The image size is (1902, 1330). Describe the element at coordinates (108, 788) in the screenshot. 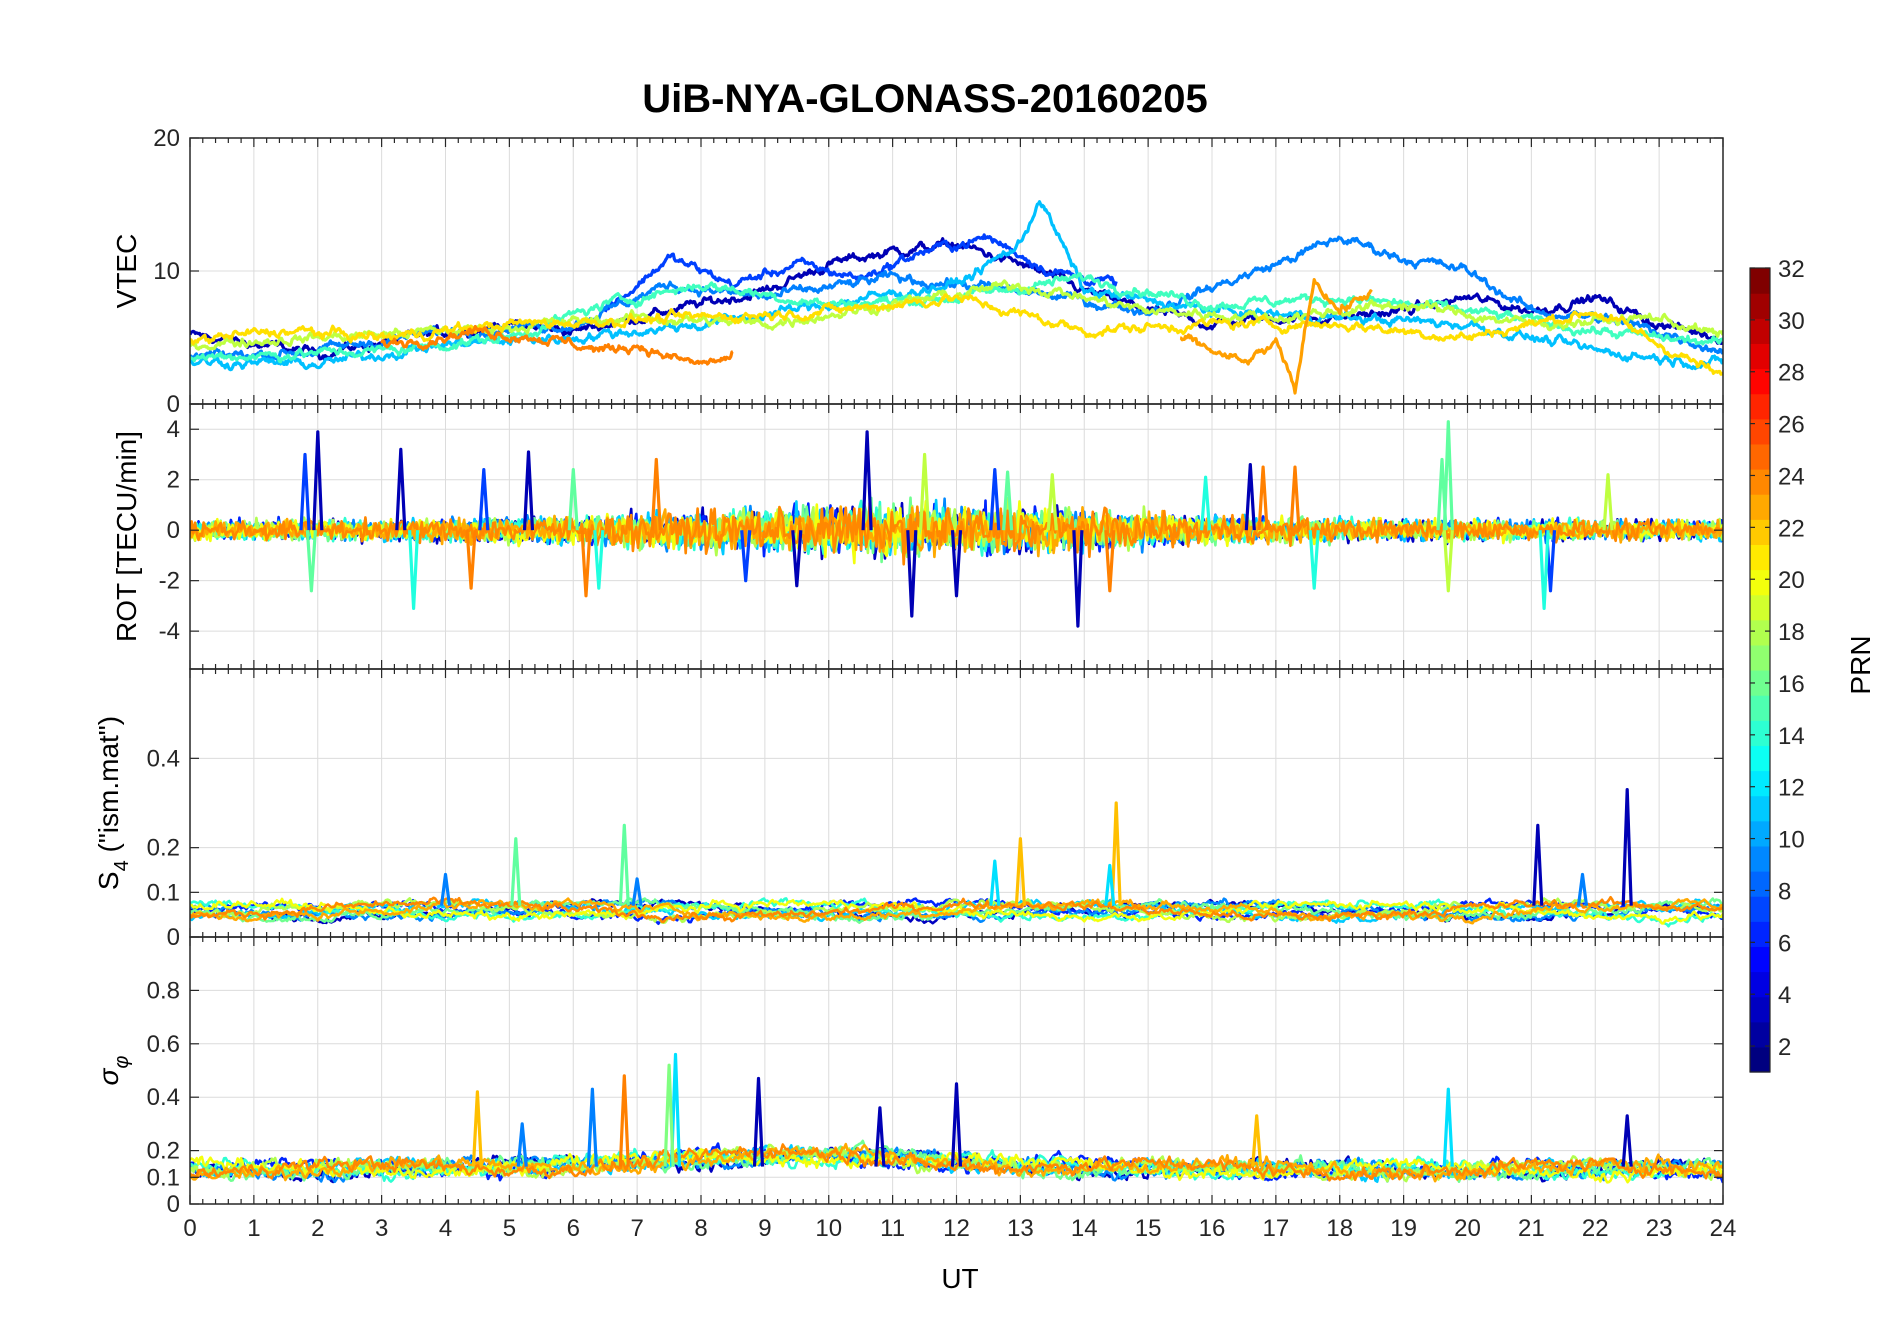

I see `y-label-rest: ("ism.mat")` at that location.